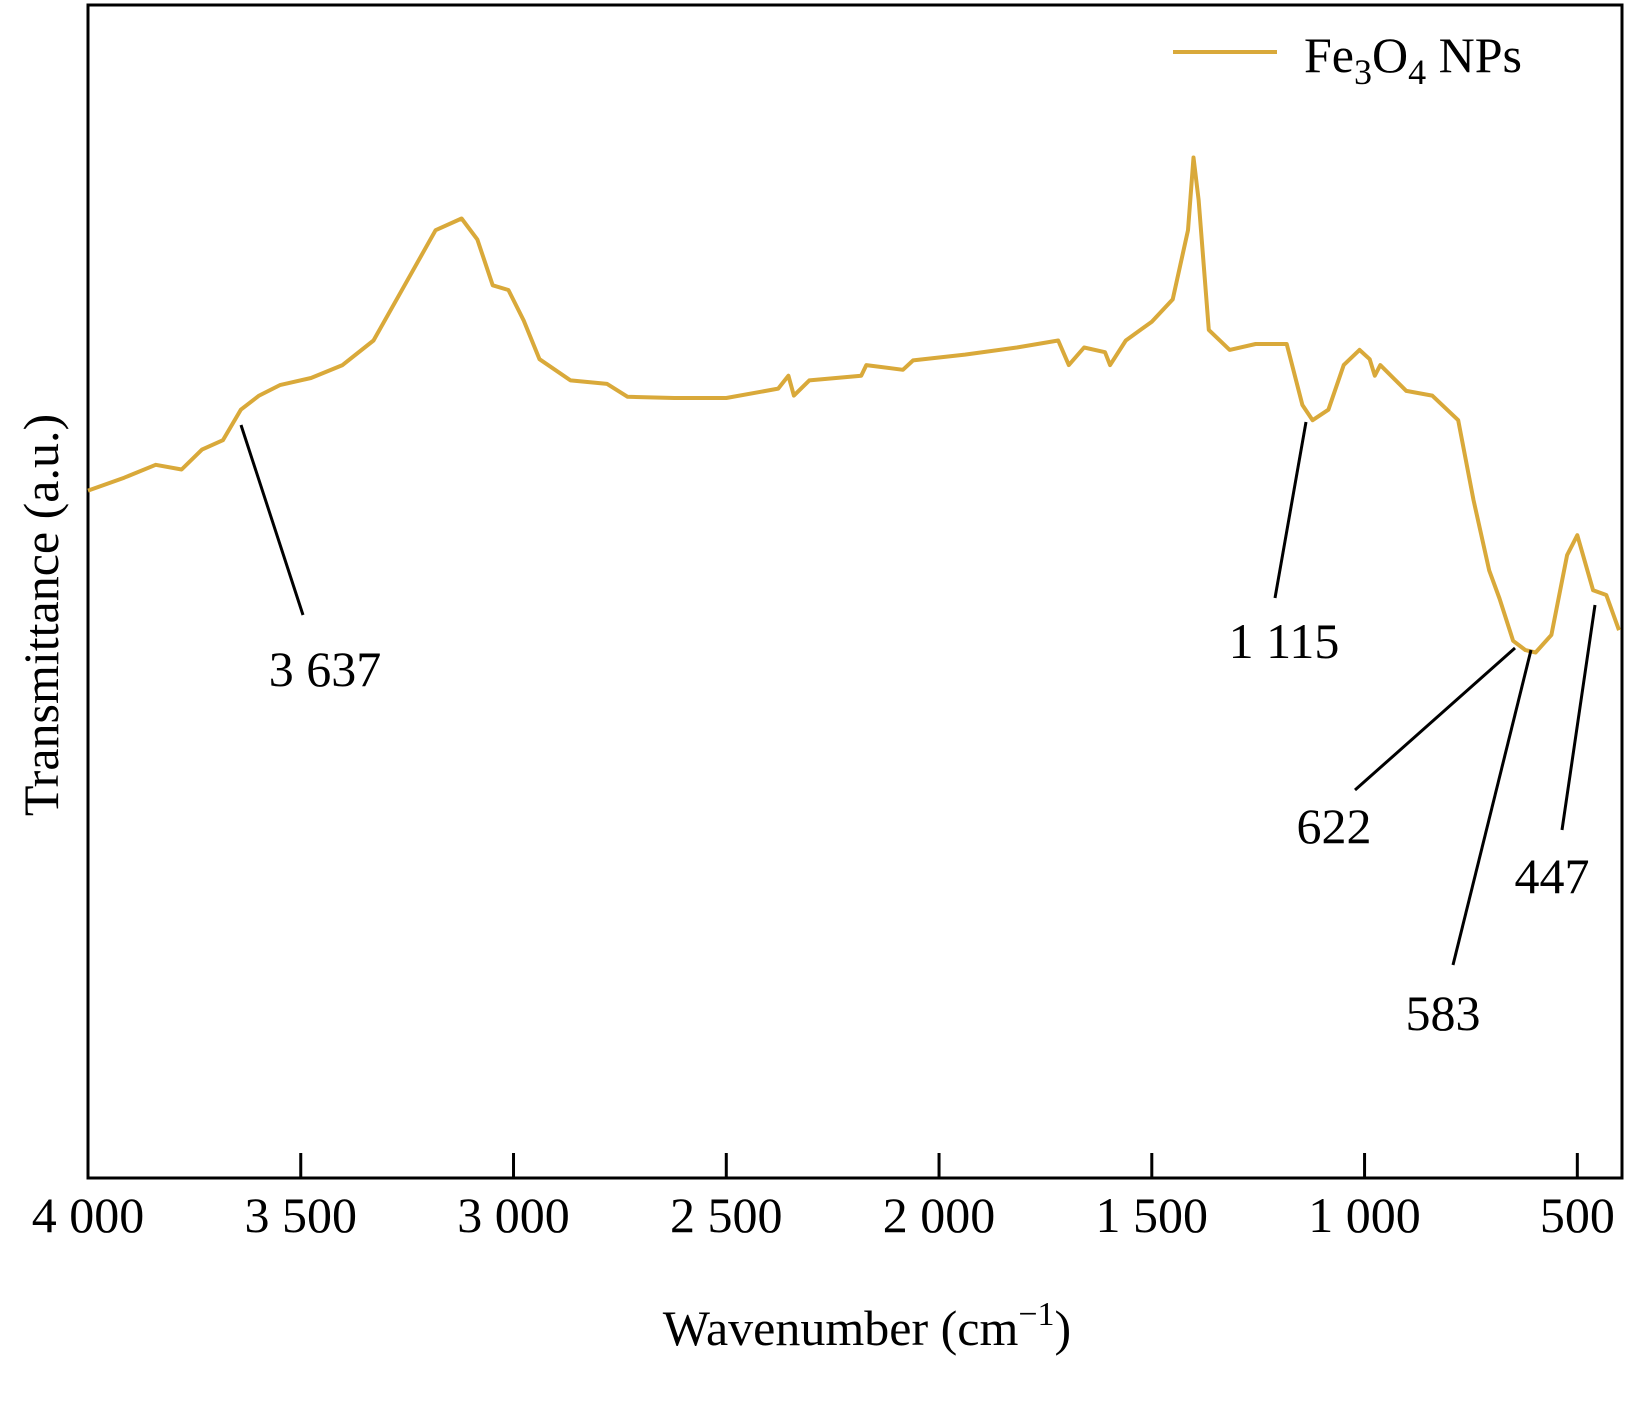 This screenshot has width=1627, height=1405. Describe the element at coordinates (513, 1215) in the screenshot. I see `x-tick-label: 3 000` at that location.